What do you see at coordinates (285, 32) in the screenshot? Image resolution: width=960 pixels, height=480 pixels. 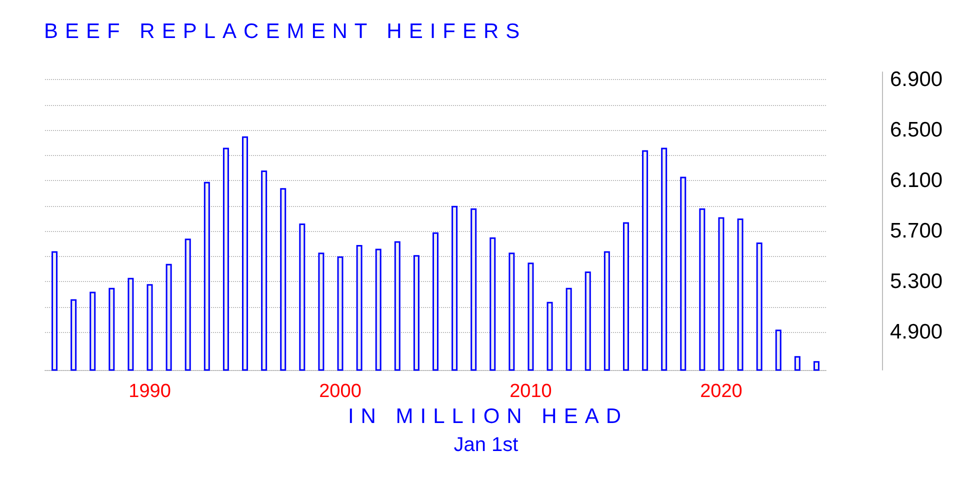 I see `chart-title: BEEF REPLACEMENT HEIFERS` at bounding box center [285, 32].